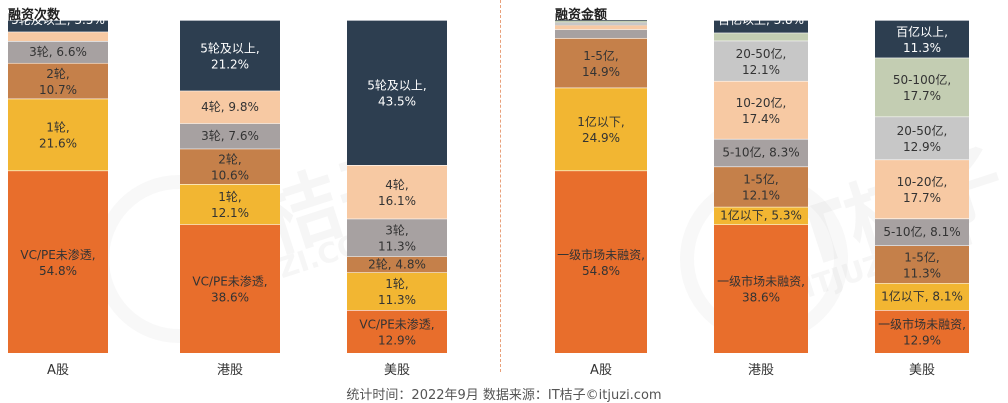 The image size is (1008, 403). I want to click on data-label-0-0-2-value: 10.7%, so click(58, 90).